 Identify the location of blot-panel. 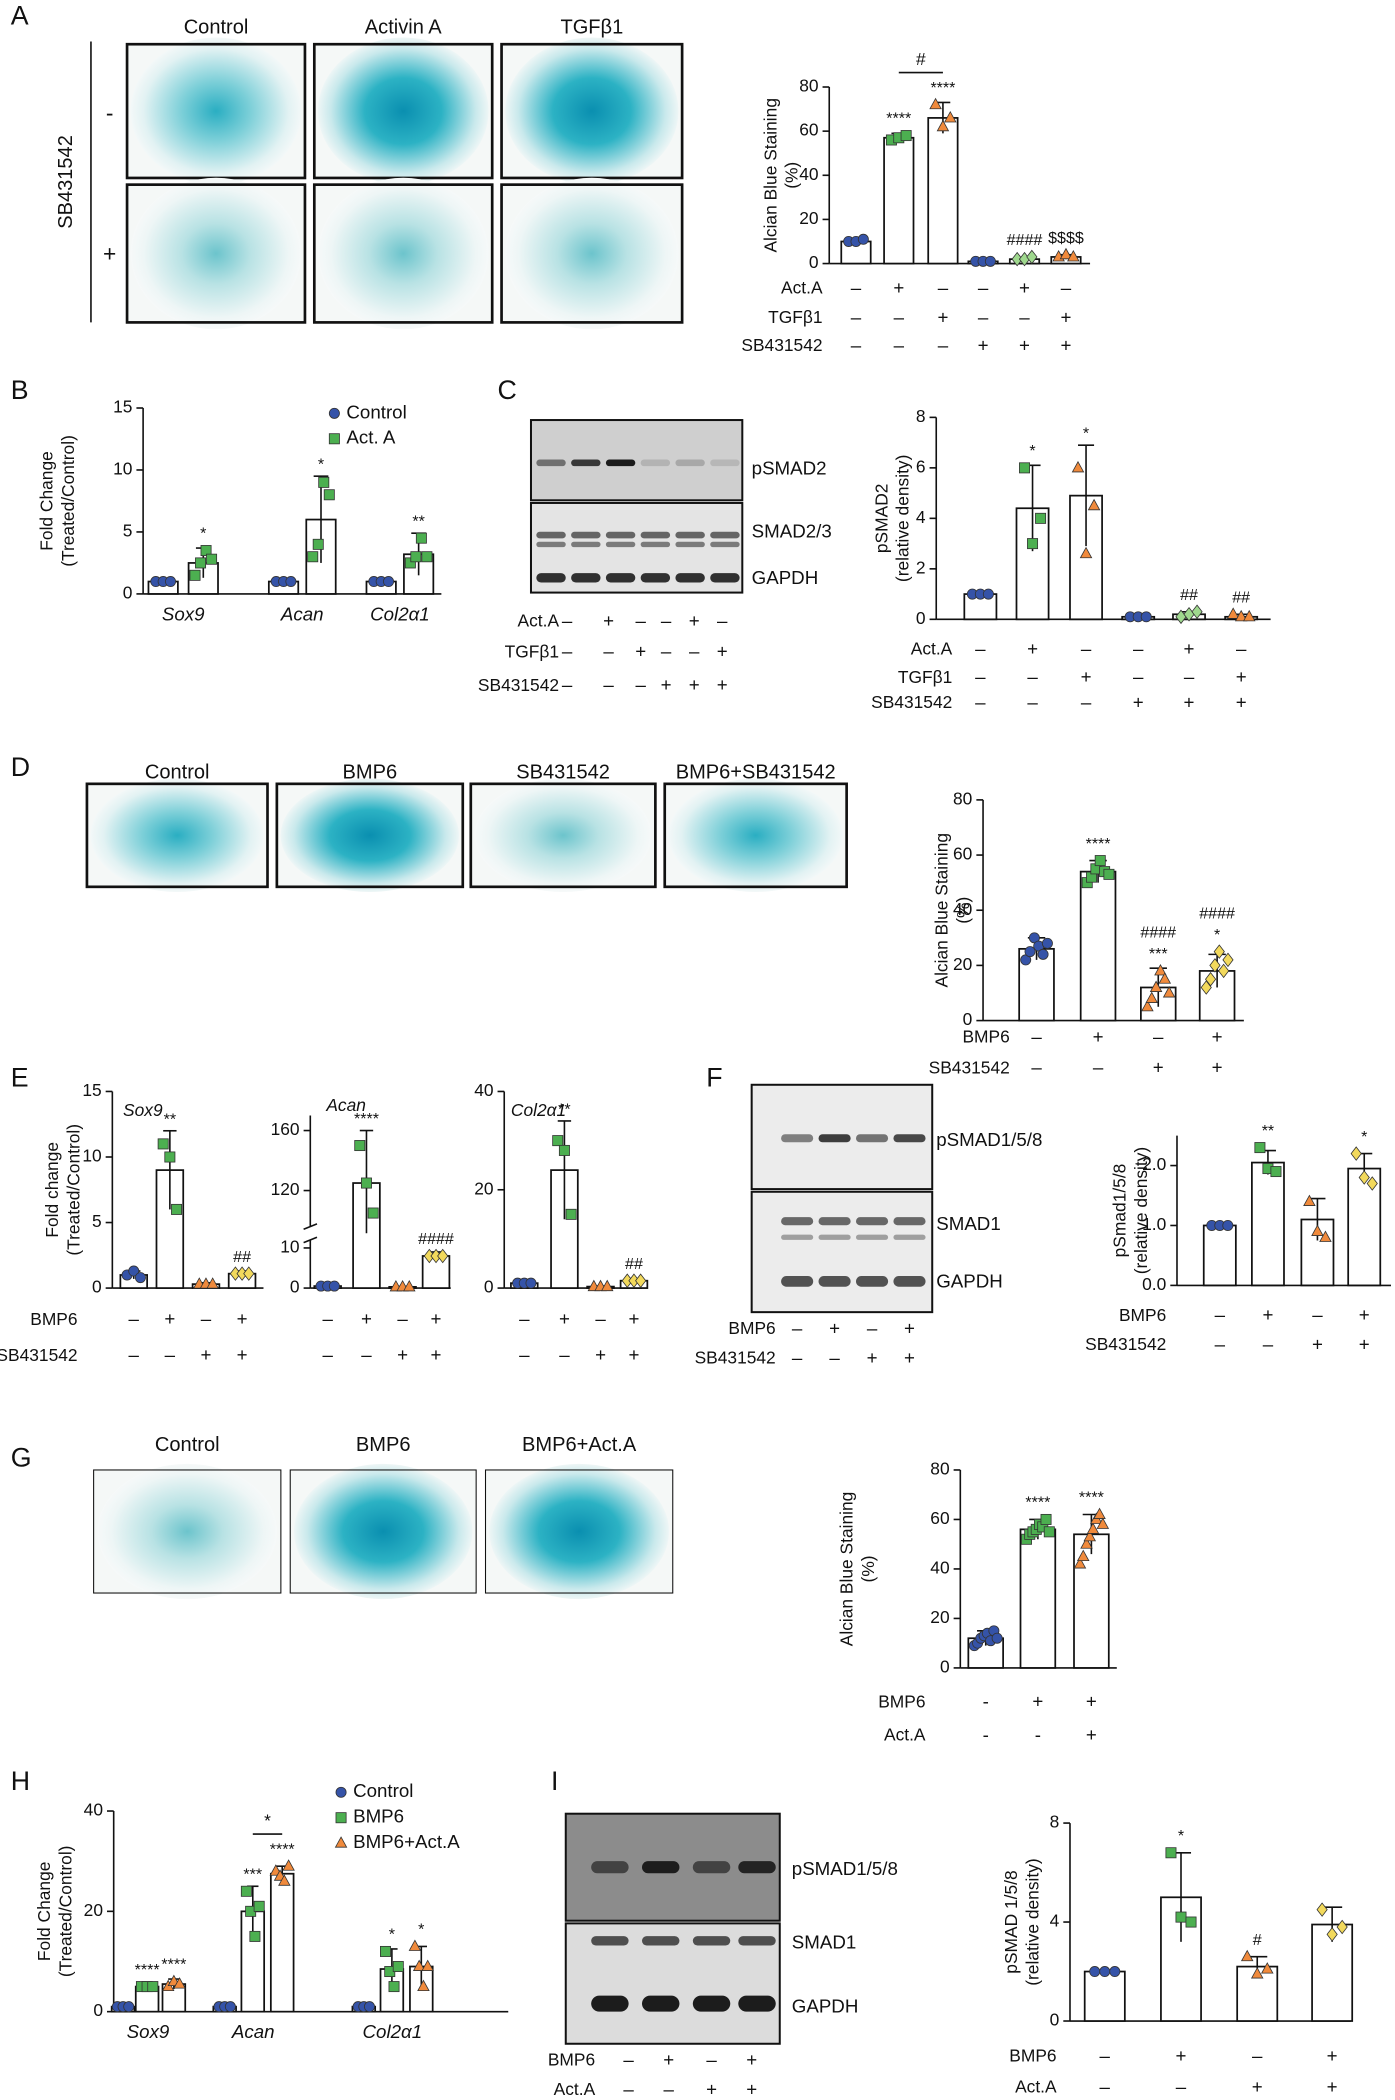
(636, 460).